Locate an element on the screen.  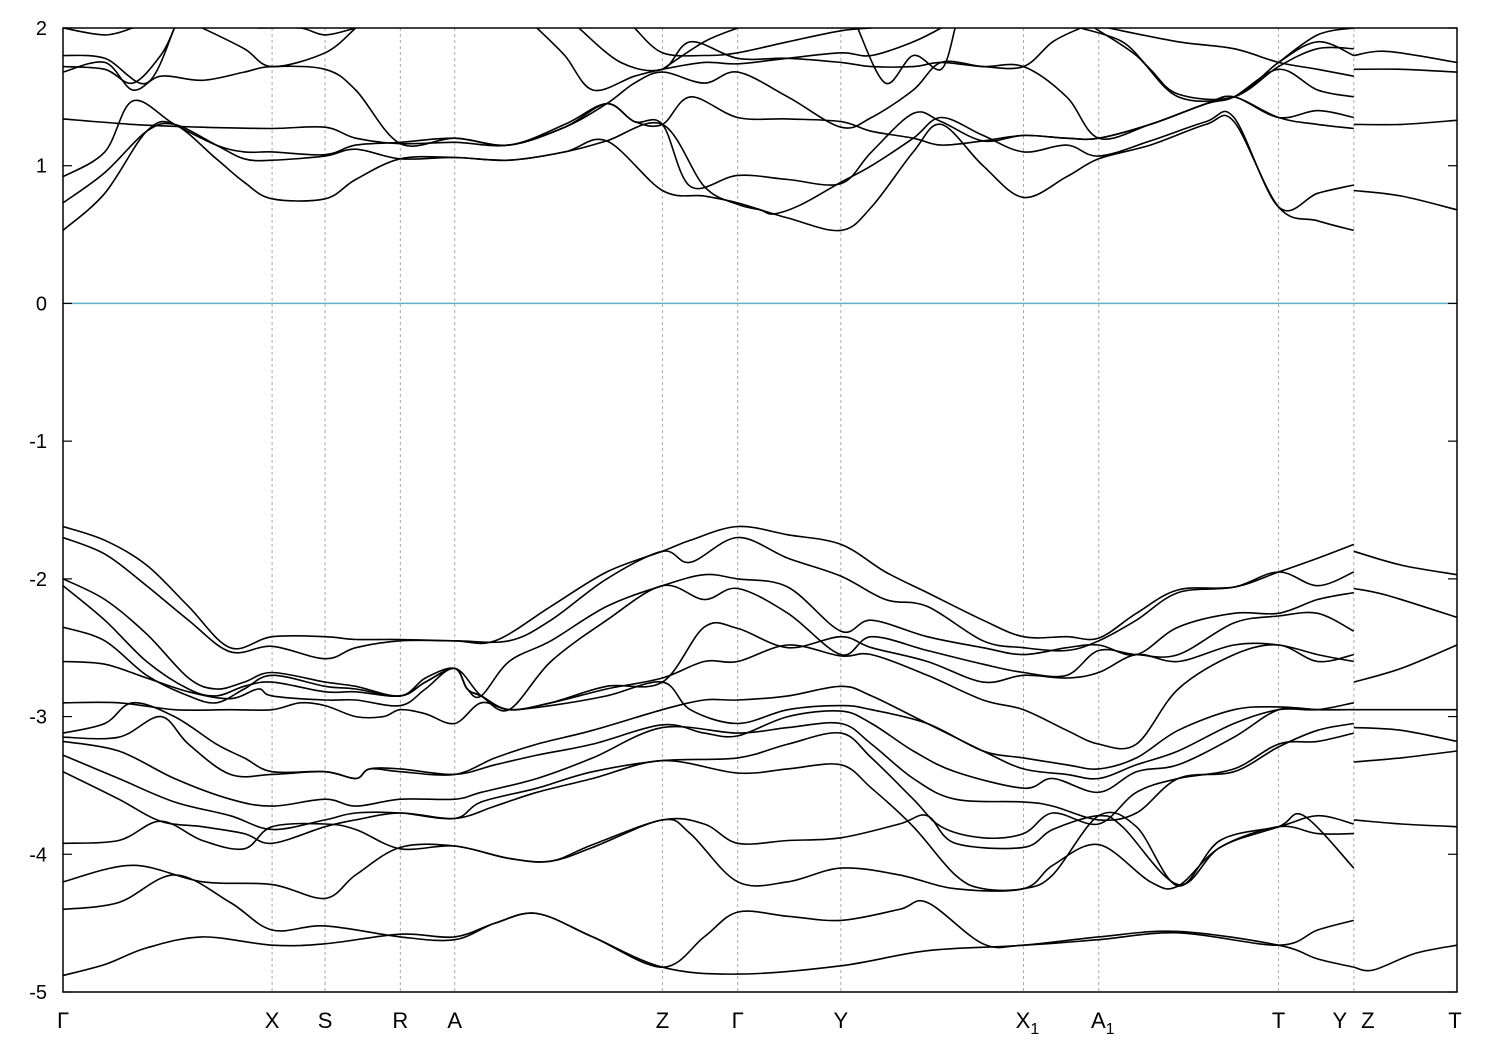
kpoint-label-1: X is located at coordinates (272, 1020).